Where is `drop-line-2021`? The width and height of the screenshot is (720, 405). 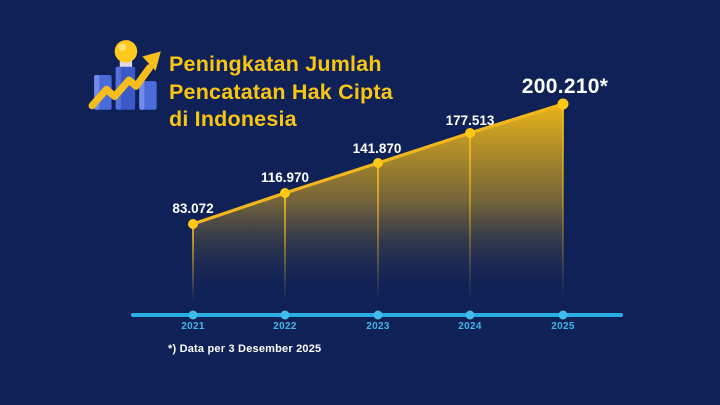
drop-line-2021 is located at coordinates (193, 263).